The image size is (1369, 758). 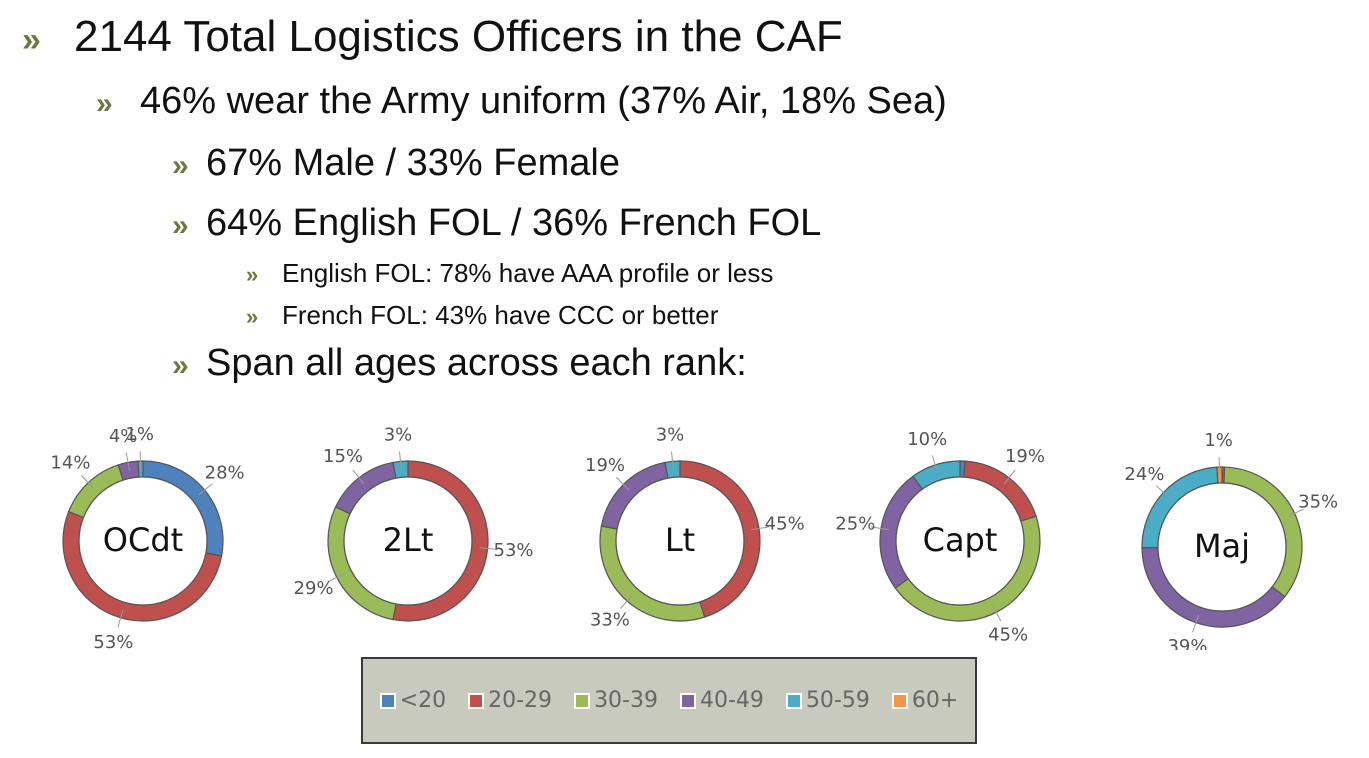 I want to click on legend-label: 60+, so click(x=935, y=700).